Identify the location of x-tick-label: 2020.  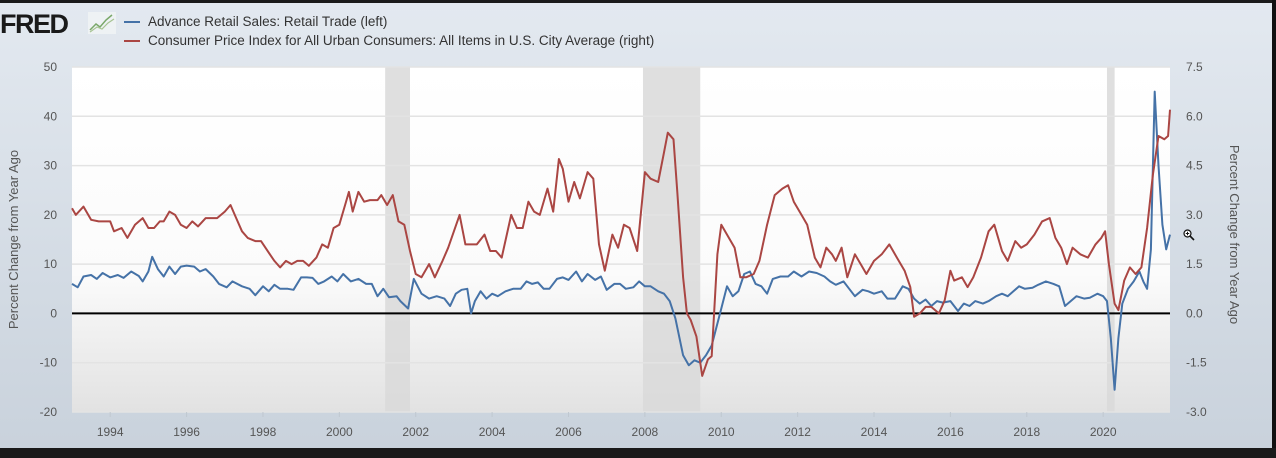
(1103, 432).